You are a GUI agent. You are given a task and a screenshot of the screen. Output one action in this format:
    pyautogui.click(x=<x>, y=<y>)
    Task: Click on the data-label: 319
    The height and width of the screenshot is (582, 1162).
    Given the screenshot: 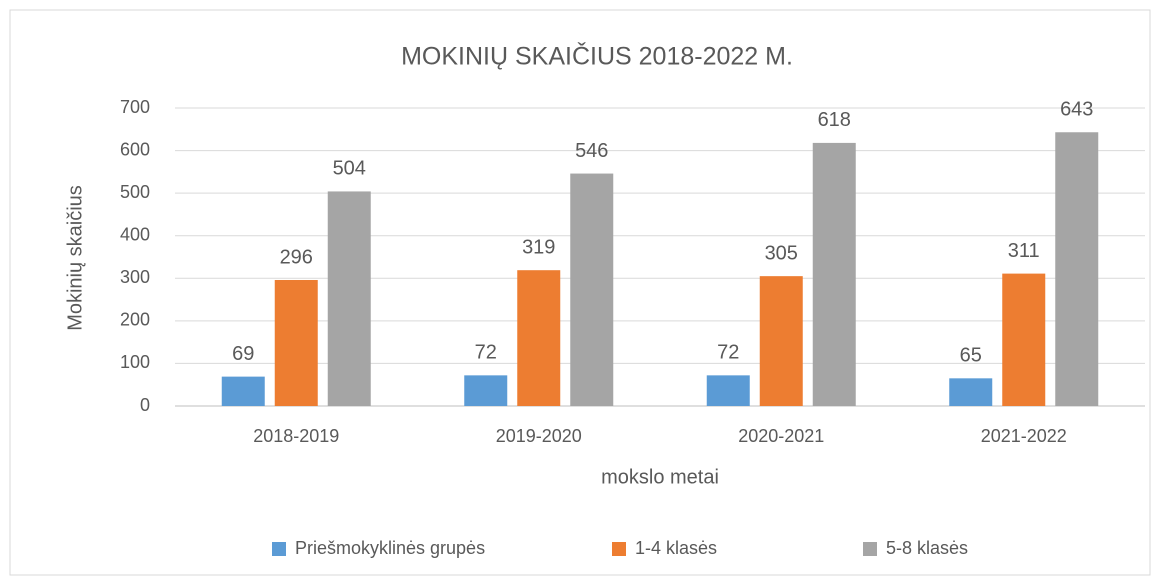 What is the action you would take?
    pyautogui.click(x=538, y=247)
    